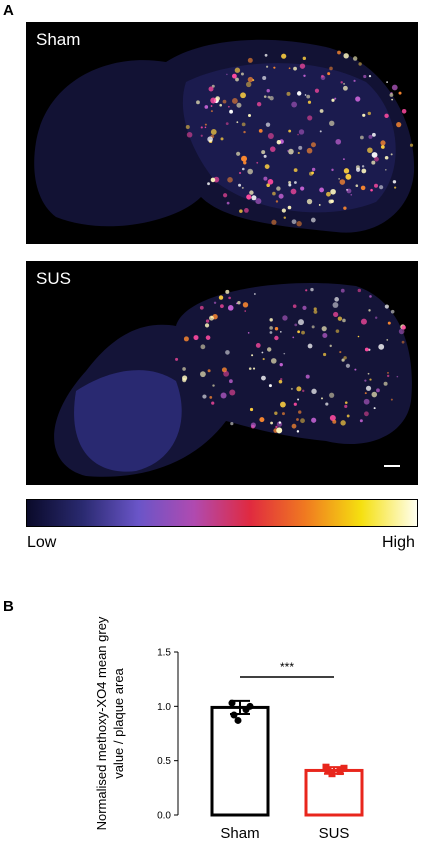 The image size is (426, 853). I want to click on intensity-colorbar, so click(222, 513).